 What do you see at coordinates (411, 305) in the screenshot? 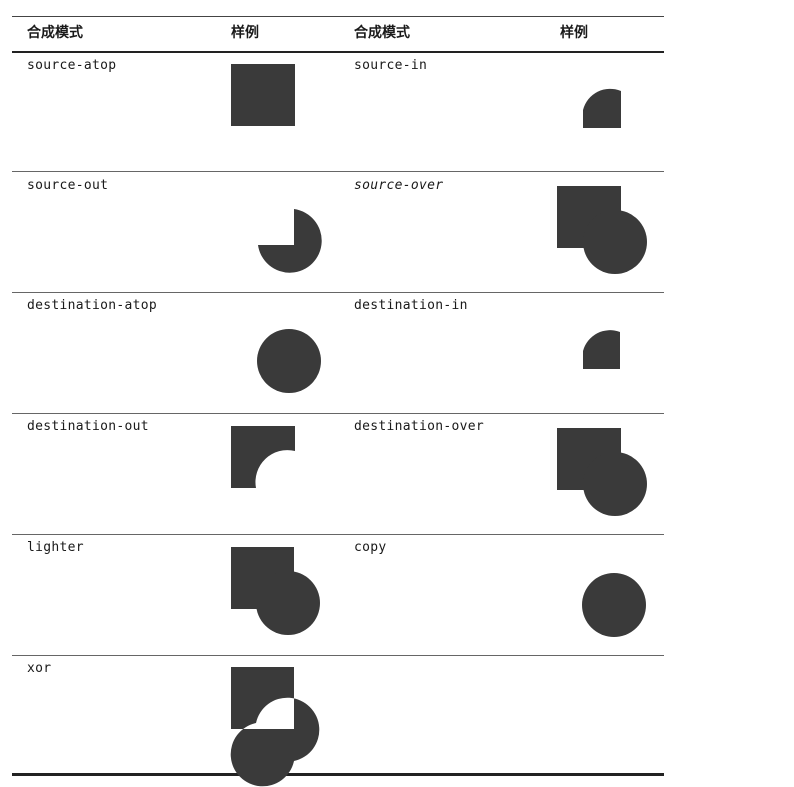
I see `mode-label-destination-in: destination-in` at bounding box center [411, 305].